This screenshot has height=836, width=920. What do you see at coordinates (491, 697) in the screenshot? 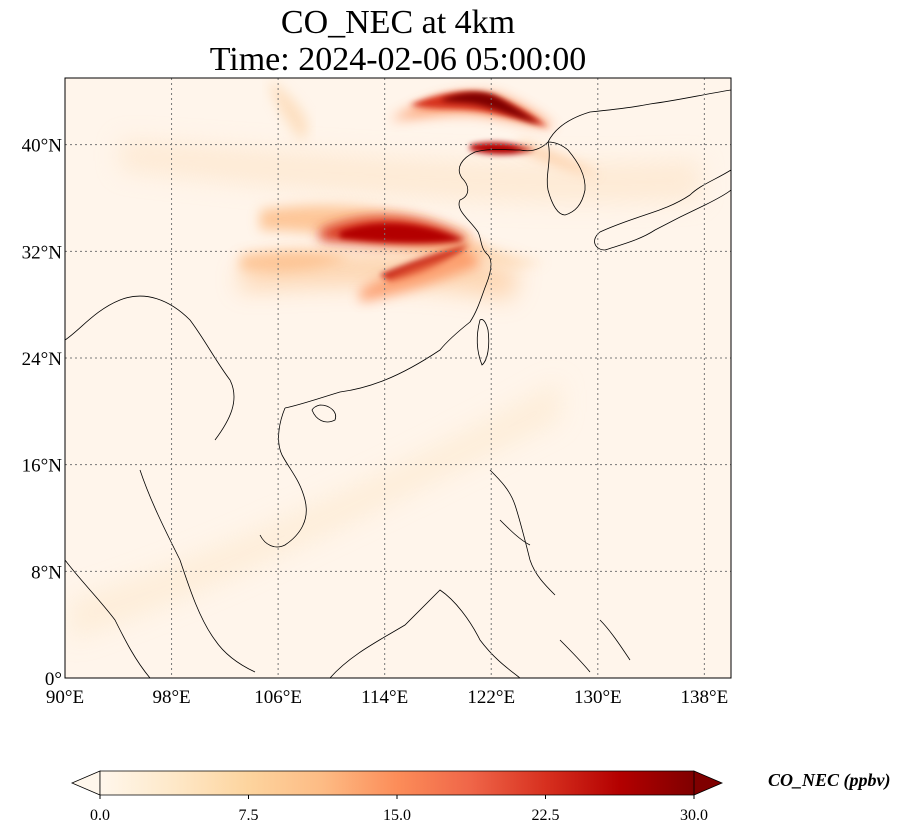
I see `x-tick-label: 122°E` at bounding box center [491, 697].